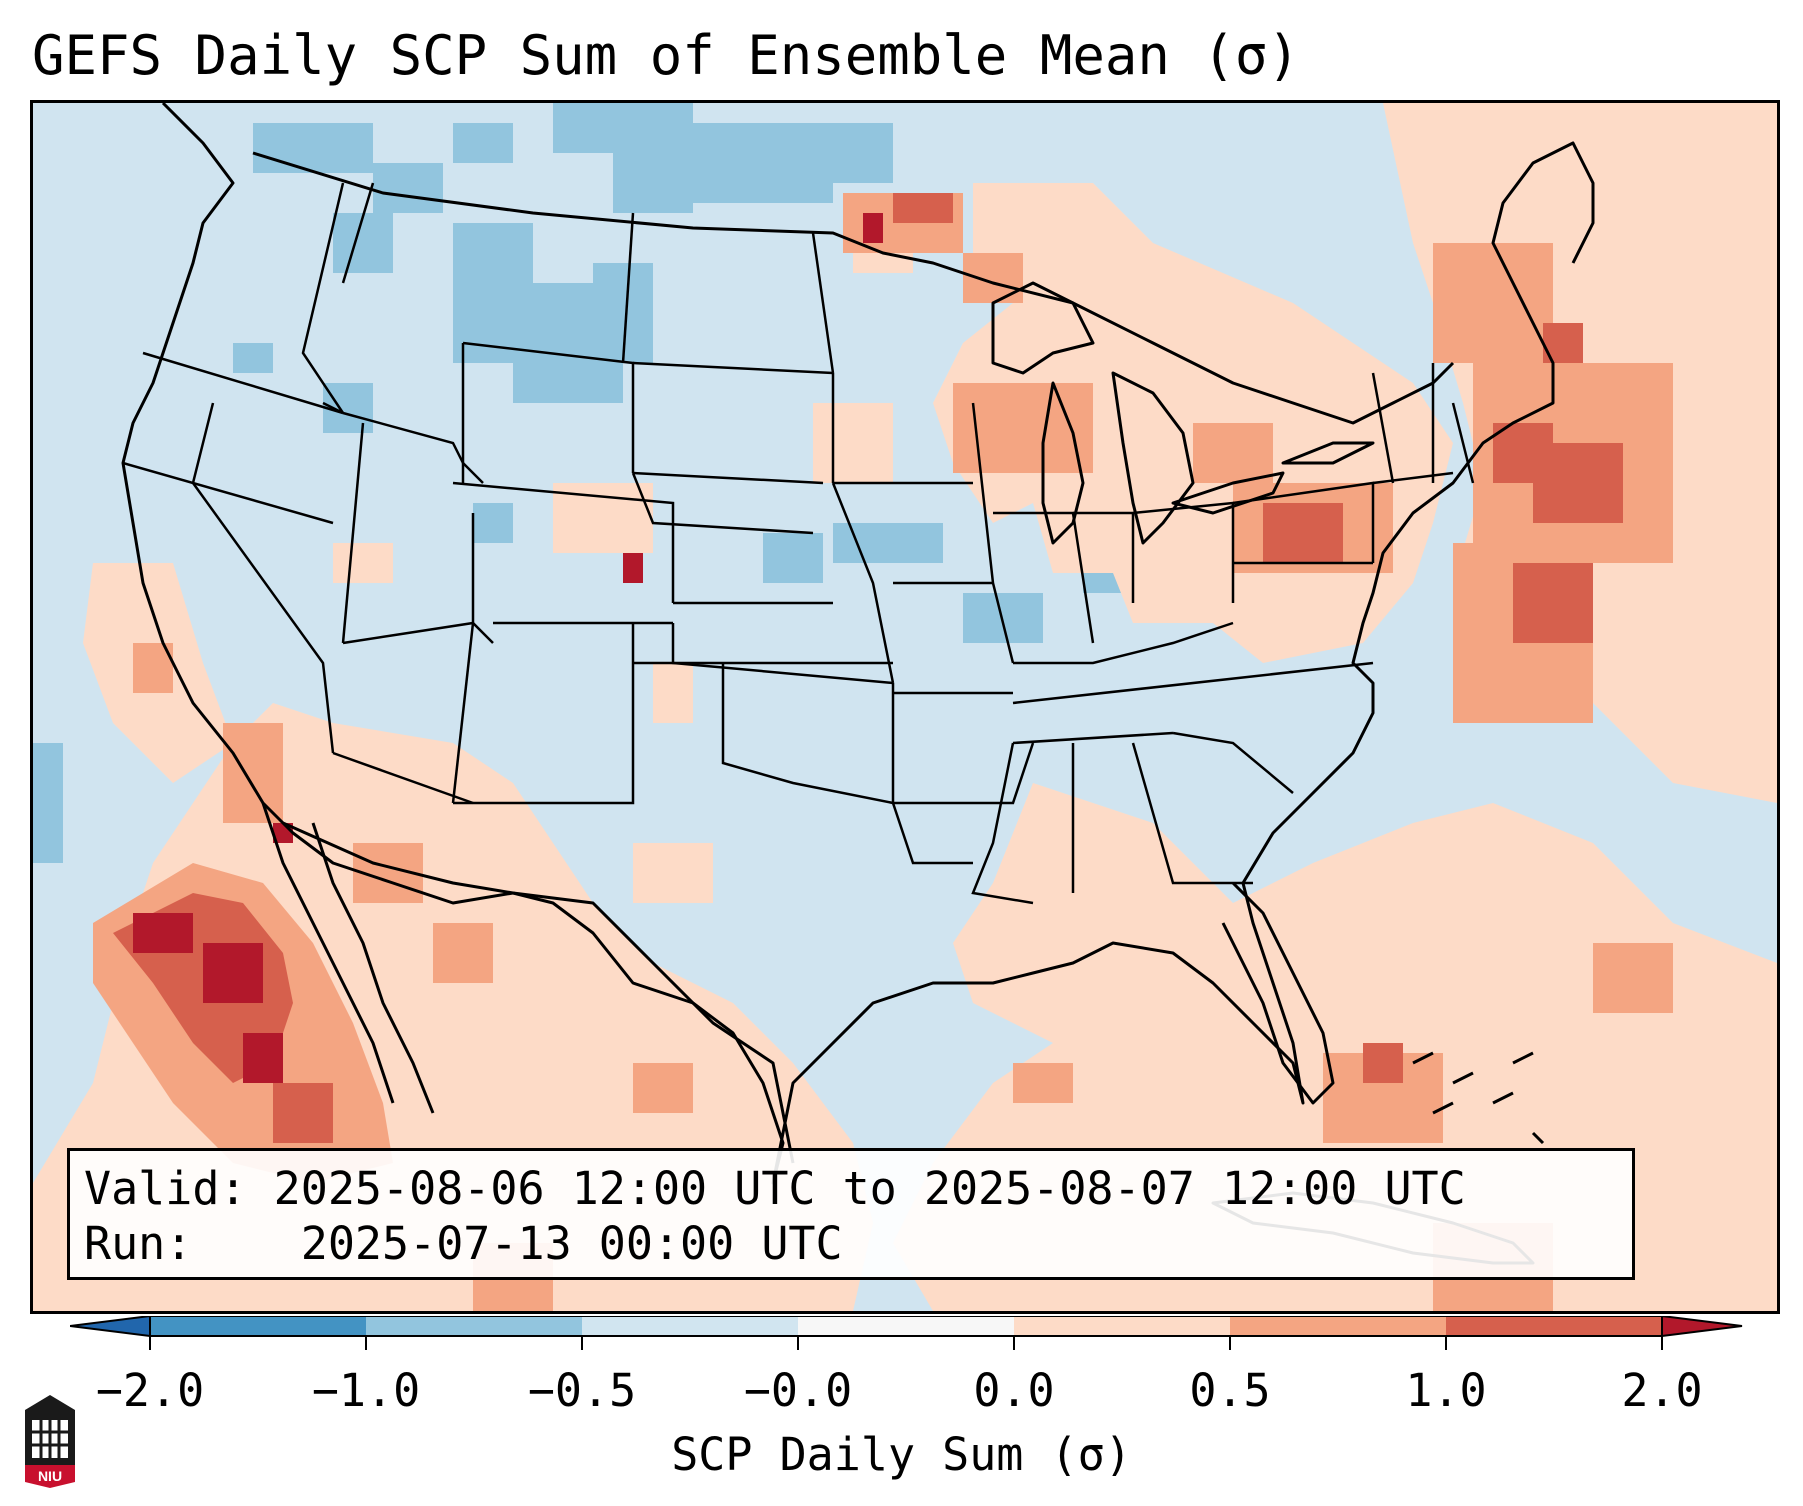 The image size is (1803, 1506). I want to click on valid-label: Valid:, so click(165, 1188).